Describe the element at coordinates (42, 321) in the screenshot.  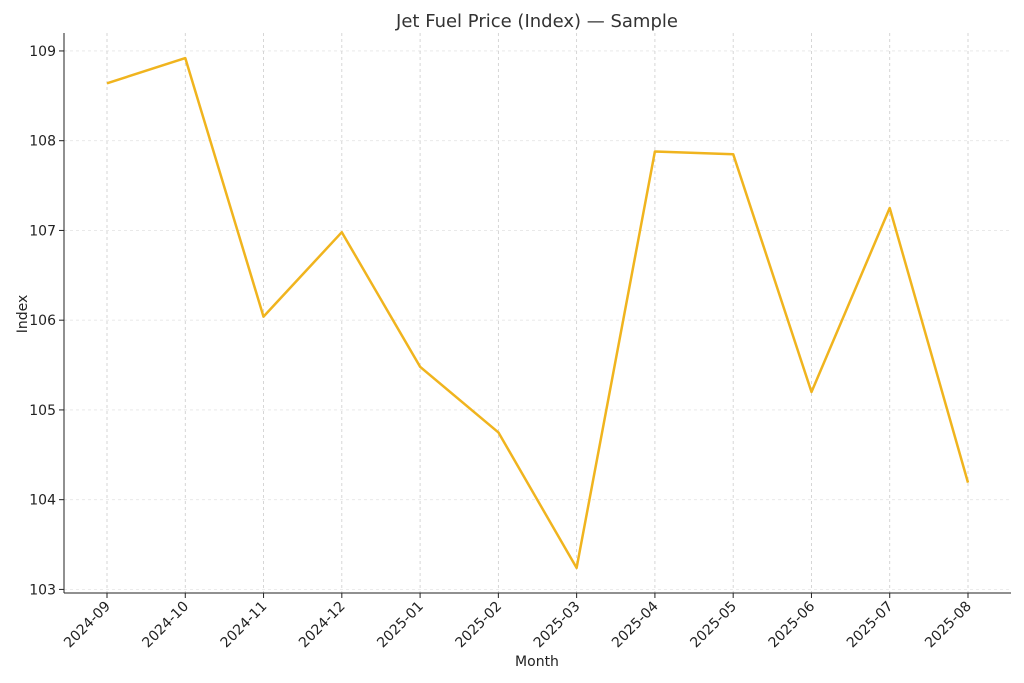
I see `y-tick-label: 106` at that location.